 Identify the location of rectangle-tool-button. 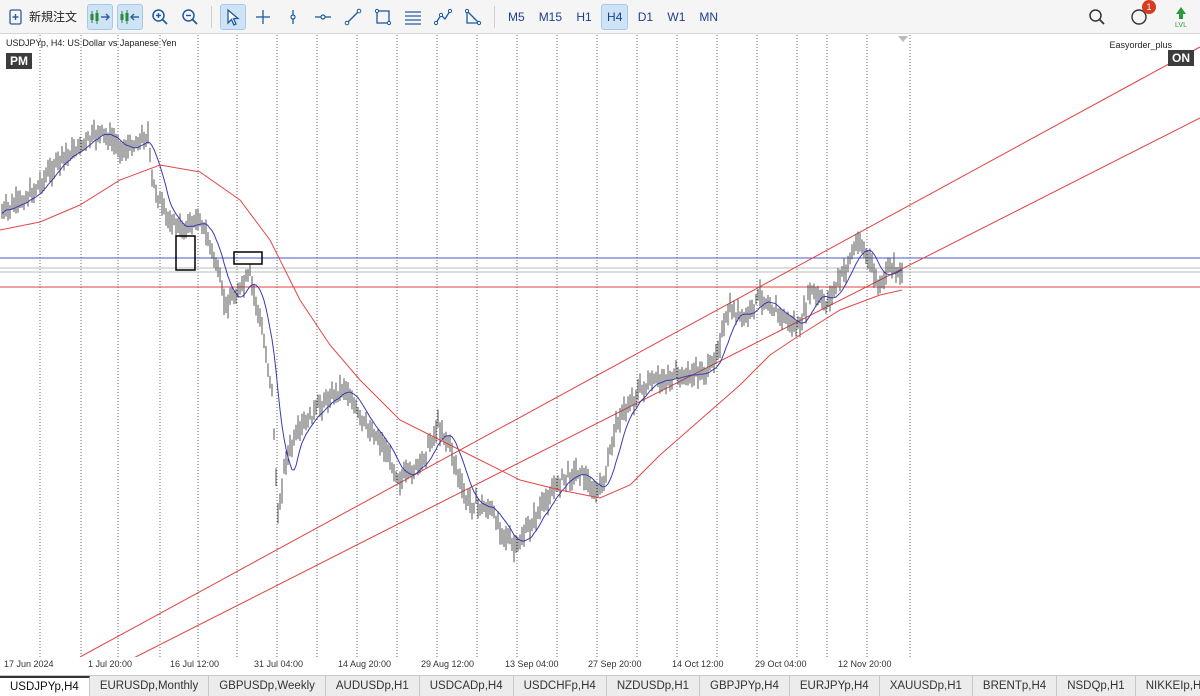
(383, 17).